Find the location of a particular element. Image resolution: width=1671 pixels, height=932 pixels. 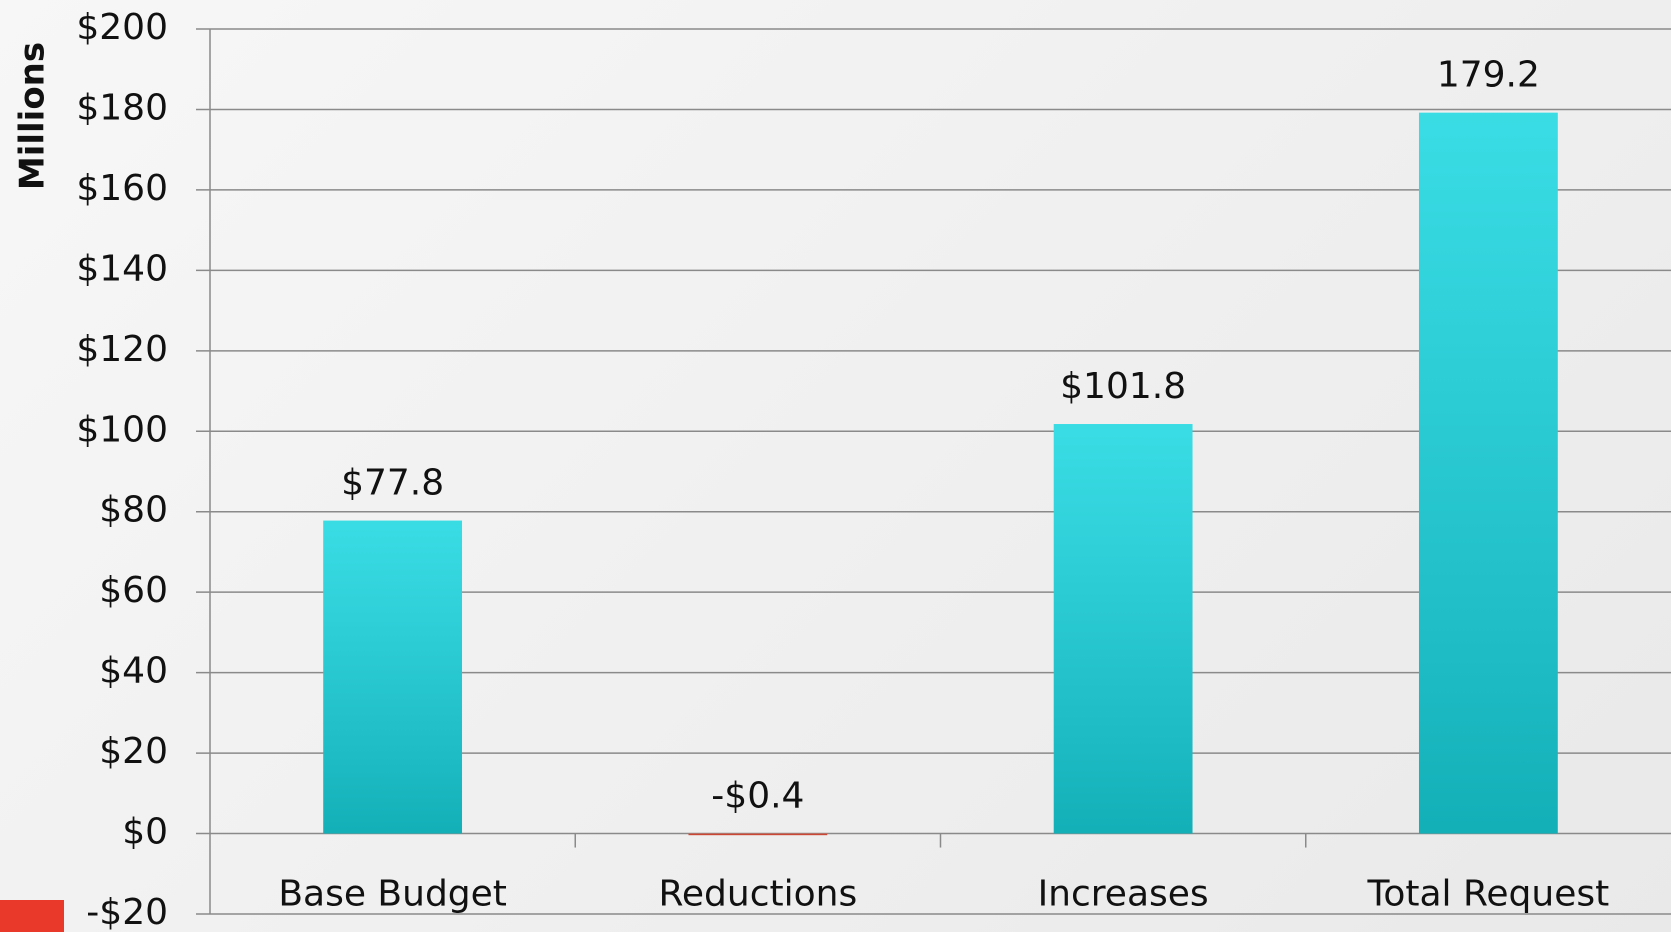

y-tick-label: -$20 is located at coordinates (127, 912).